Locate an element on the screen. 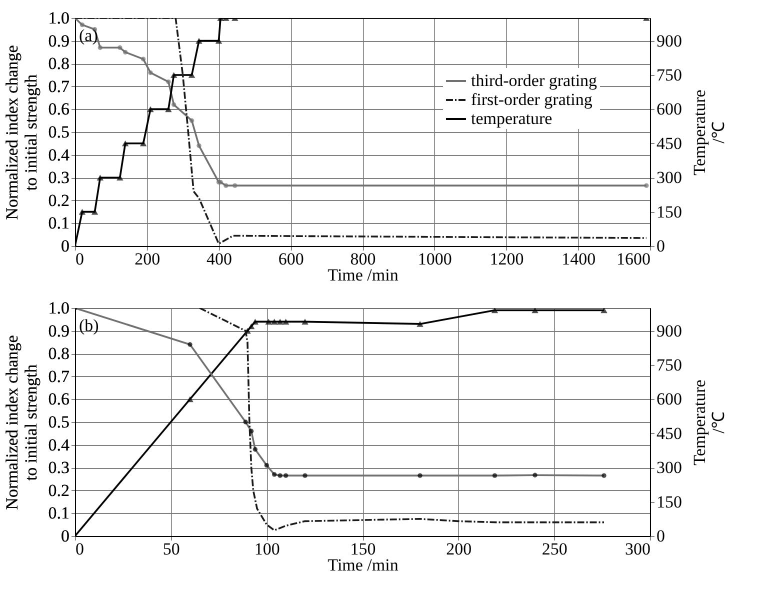  legend-label: third-order grating is located at coordinates (534, 80).